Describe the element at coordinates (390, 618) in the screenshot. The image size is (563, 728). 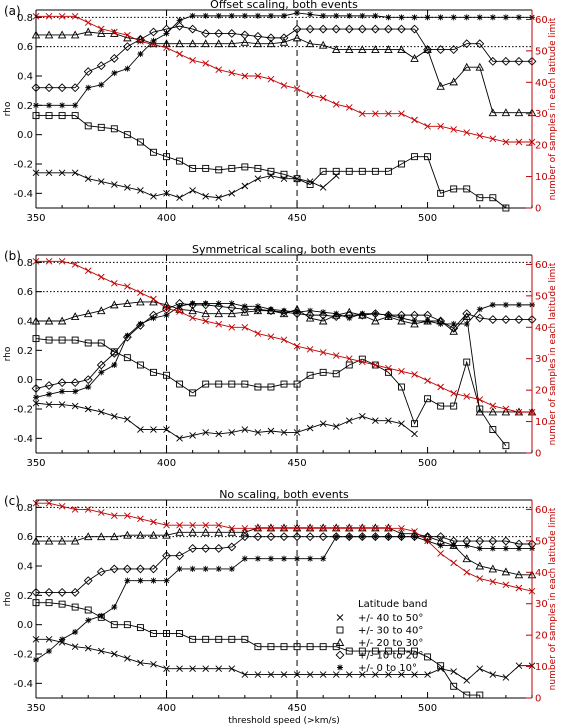
I see `legend-label: +/- 40 to 50°` at that location.